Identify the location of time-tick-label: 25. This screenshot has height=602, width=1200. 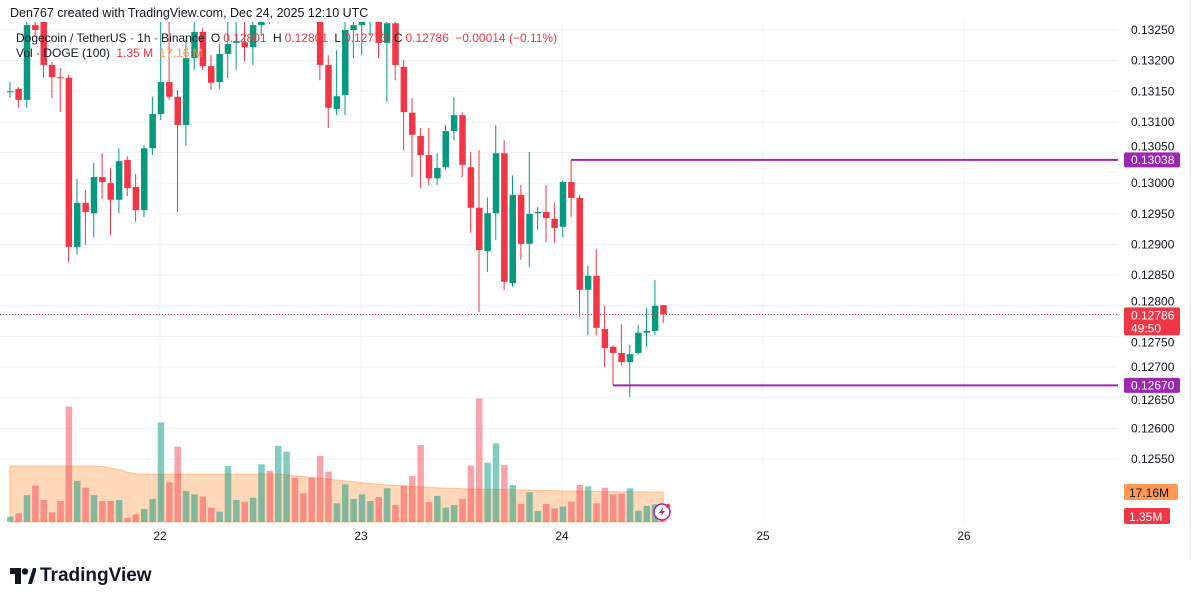
(763, 536).